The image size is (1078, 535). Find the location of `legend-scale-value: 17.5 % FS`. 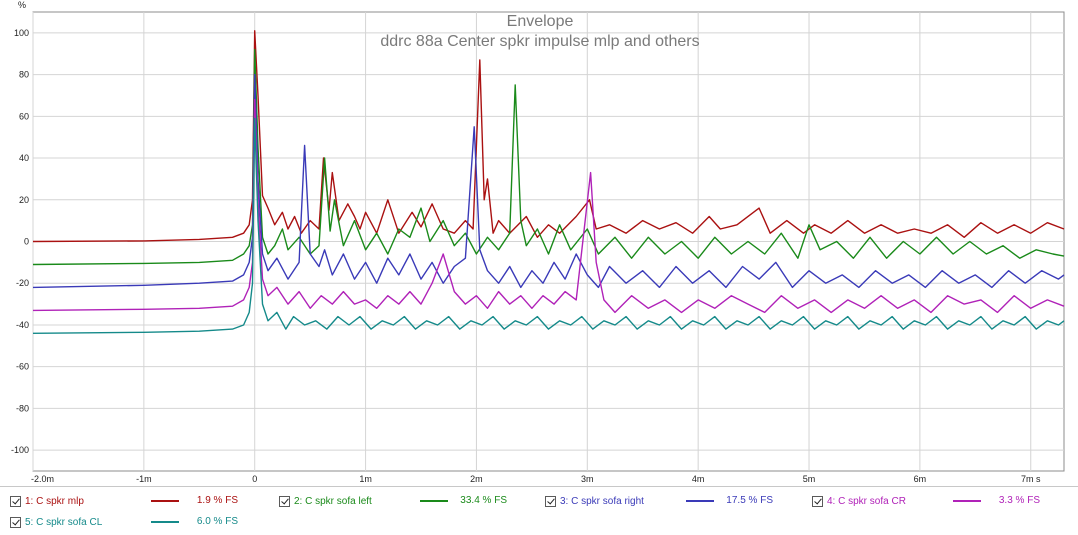

legend-scale-value: 17.5 % FS is located at coordinates (749, 500).